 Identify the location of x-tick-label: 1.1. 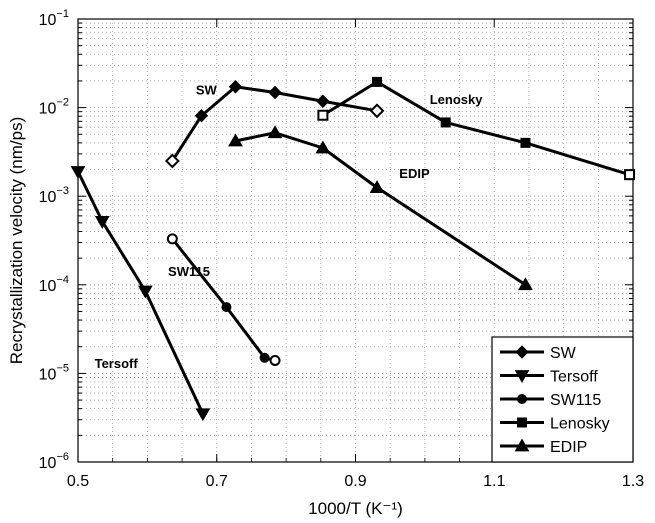
(494, 481).